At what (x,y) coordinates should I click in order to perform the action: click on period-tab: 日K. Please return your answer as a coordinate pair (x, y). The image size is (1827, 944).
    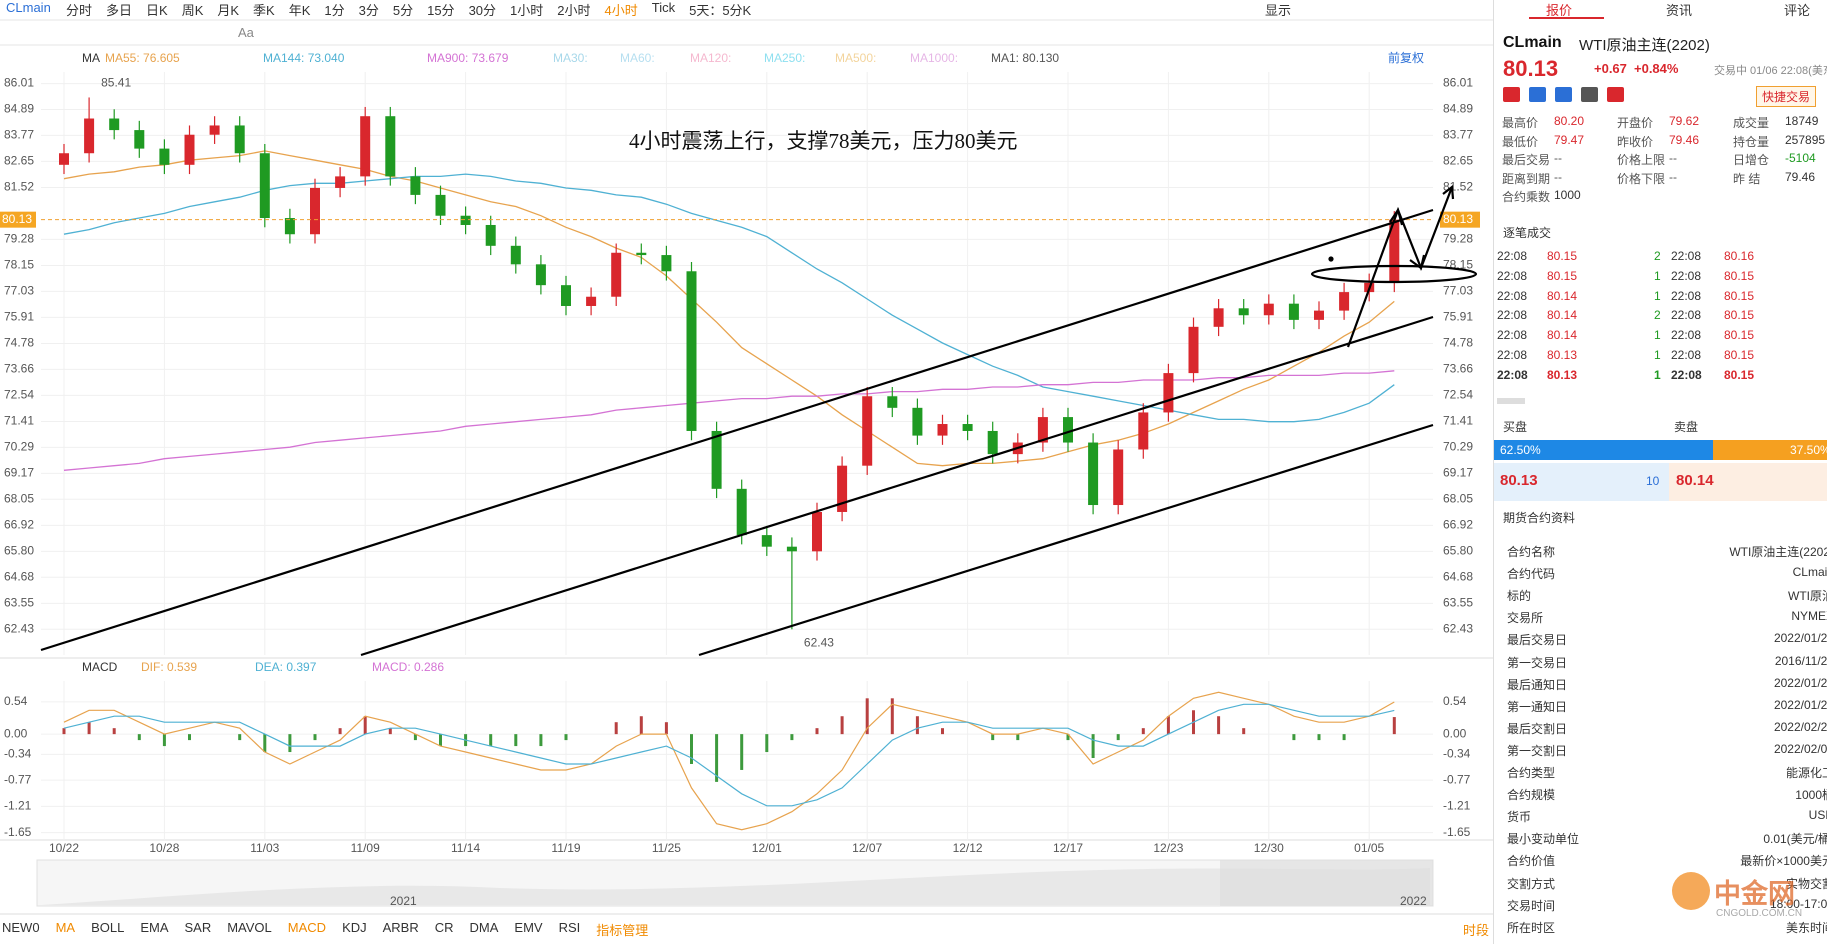
    Looking at the image, I should click on (157, 10).